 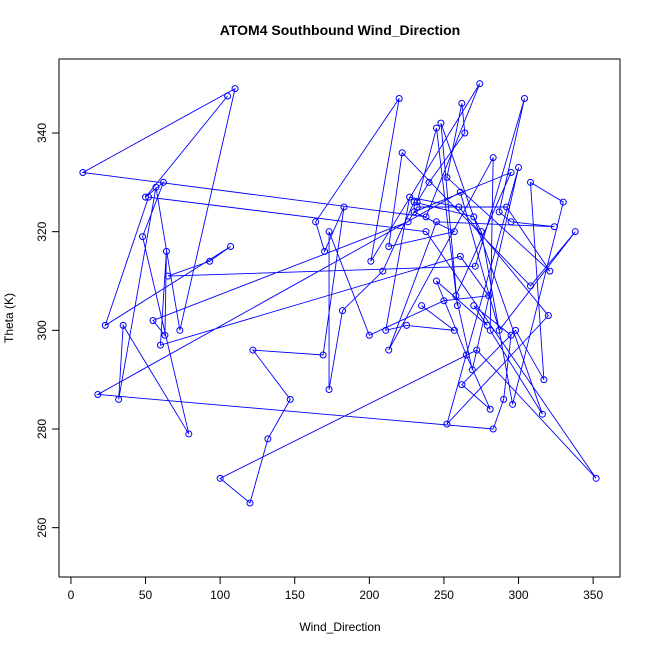 What do you see at coordinates (146, 595) in the screenshot?
I see `x-tick-label: 50` at bounding box center [146, 595].